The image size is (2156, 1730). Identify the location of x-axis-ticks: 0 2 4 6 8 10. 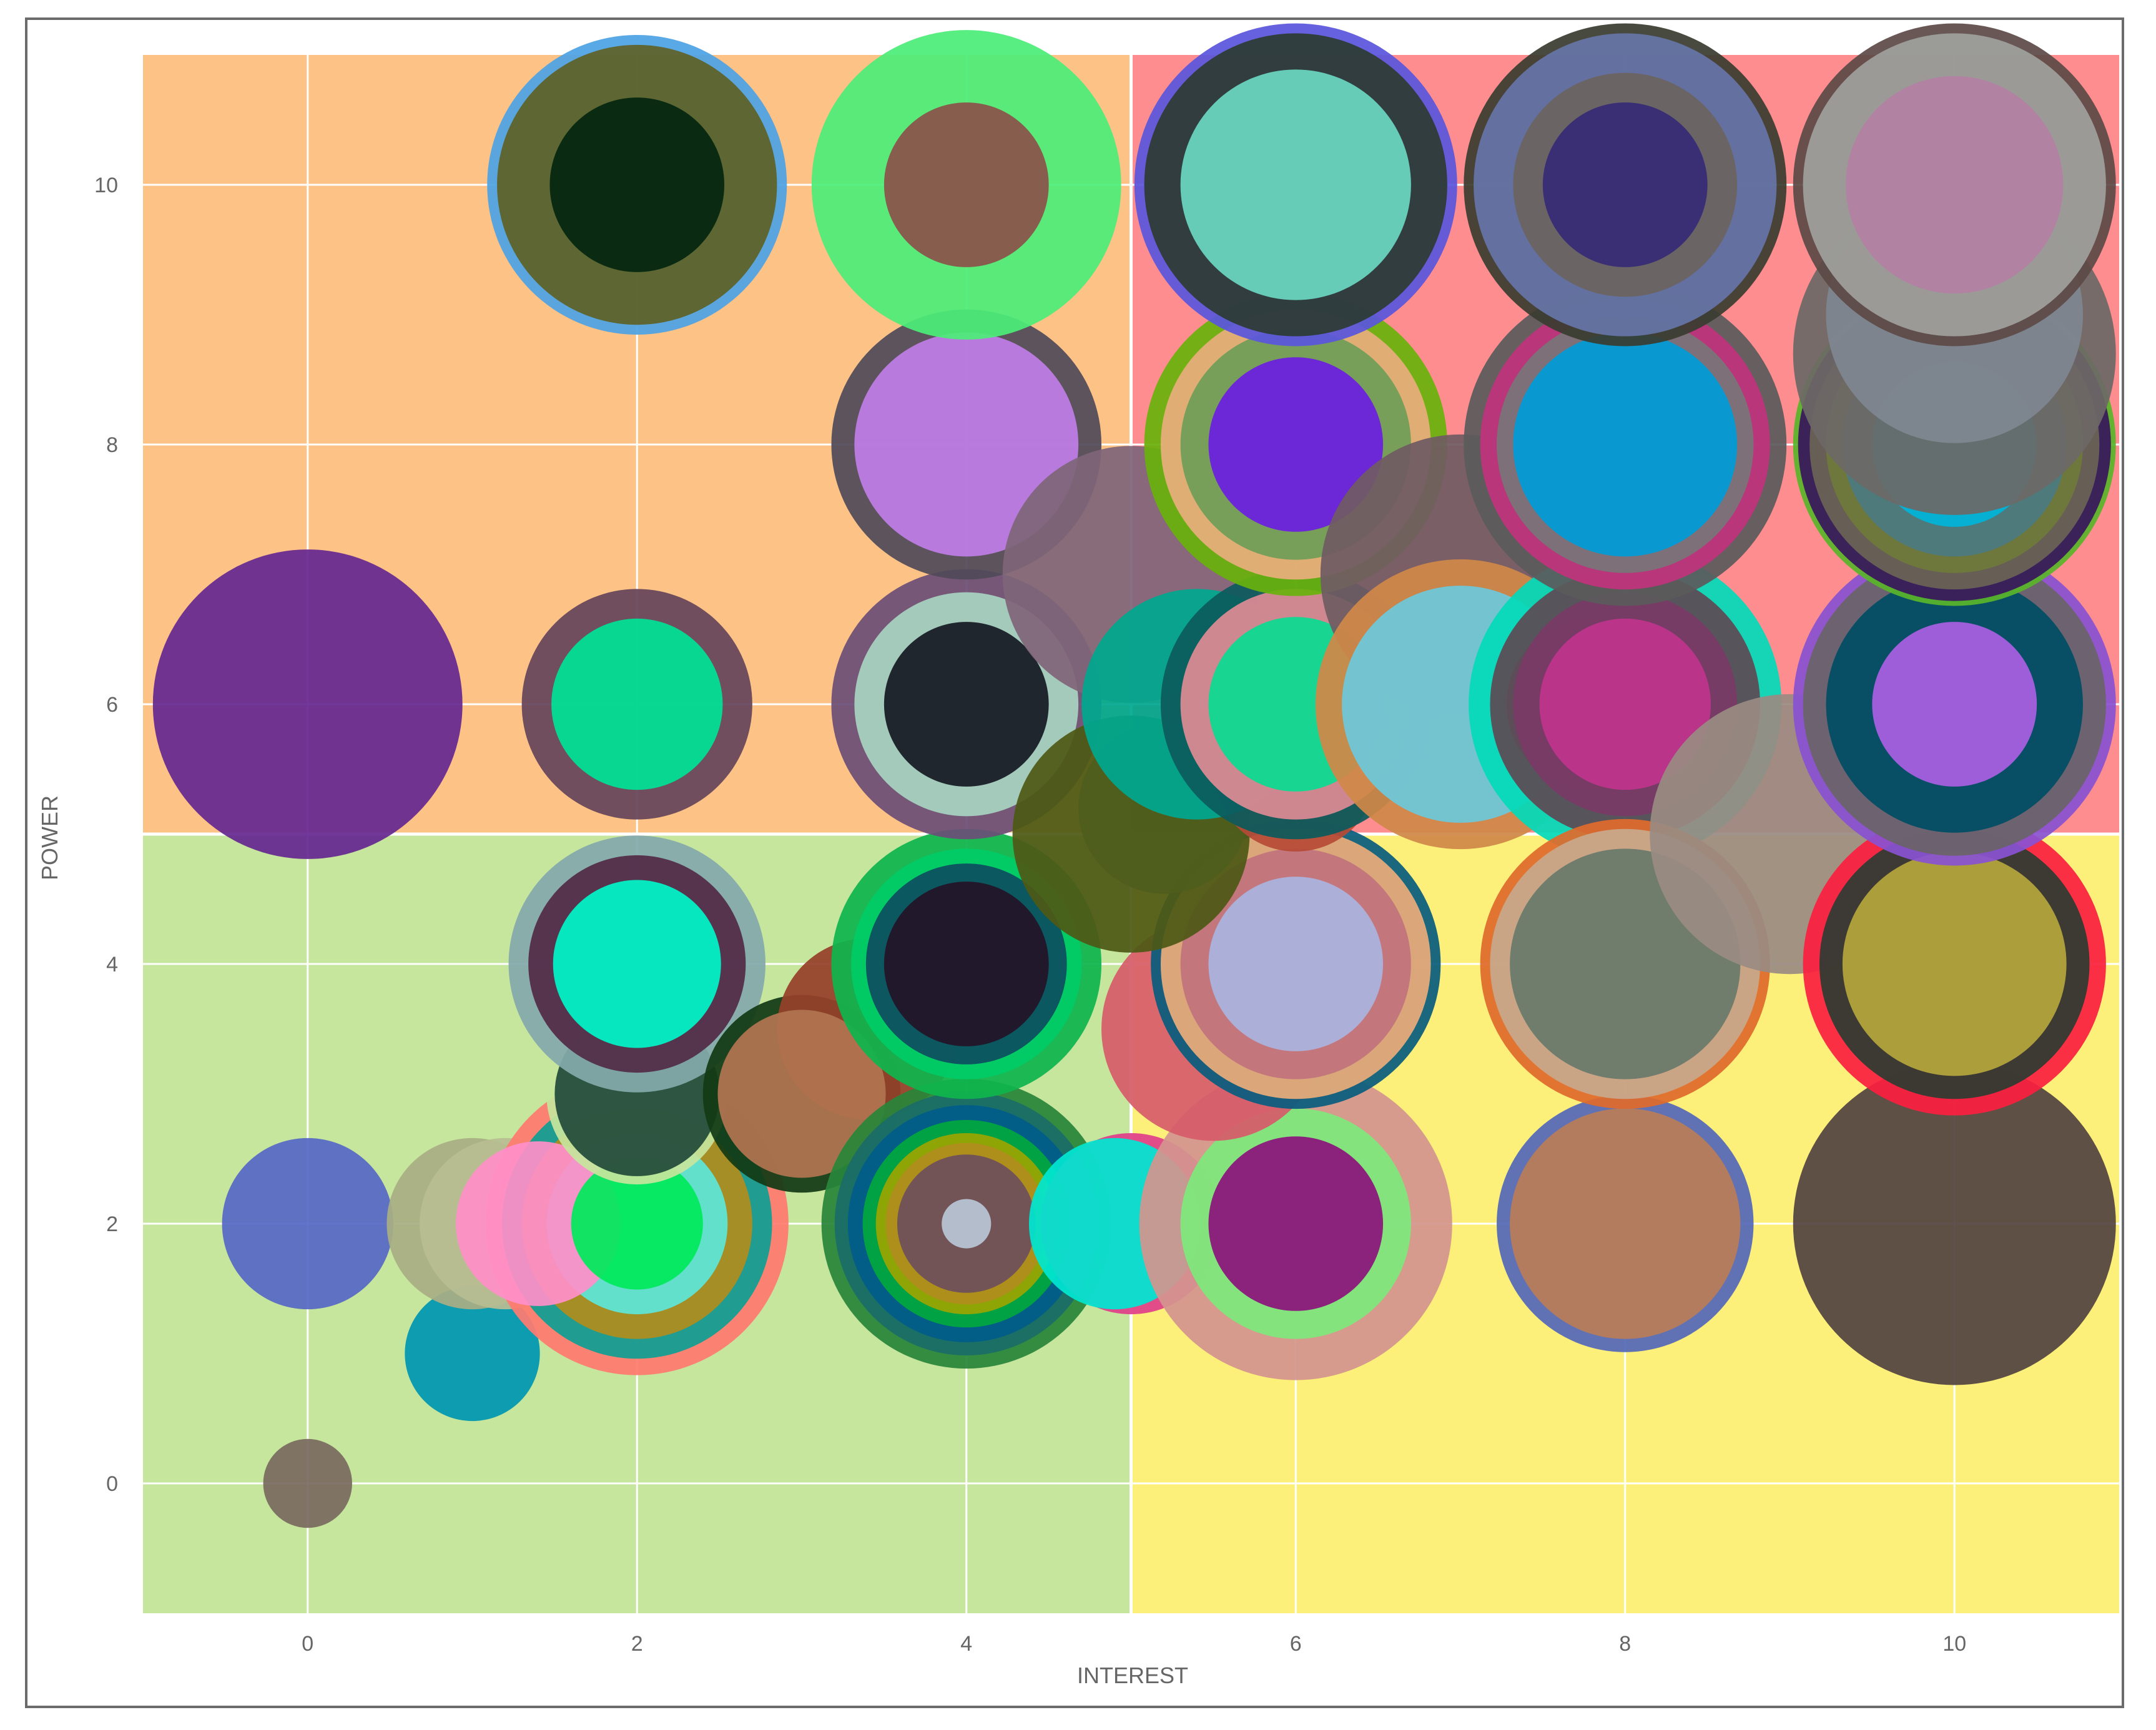
(1134, 1644).